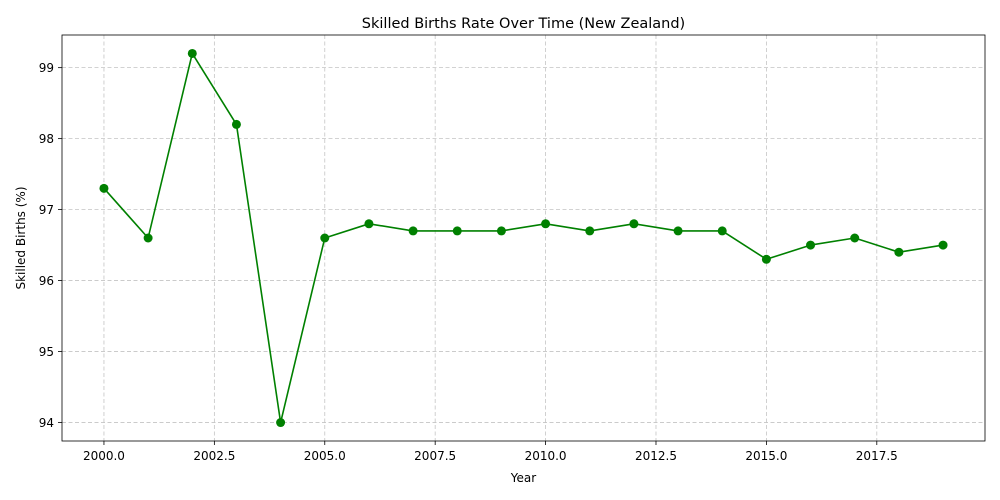 The image size is (1000, 500). I want to click on y-axis-label: Skilled Births (%), so click(21, 237).